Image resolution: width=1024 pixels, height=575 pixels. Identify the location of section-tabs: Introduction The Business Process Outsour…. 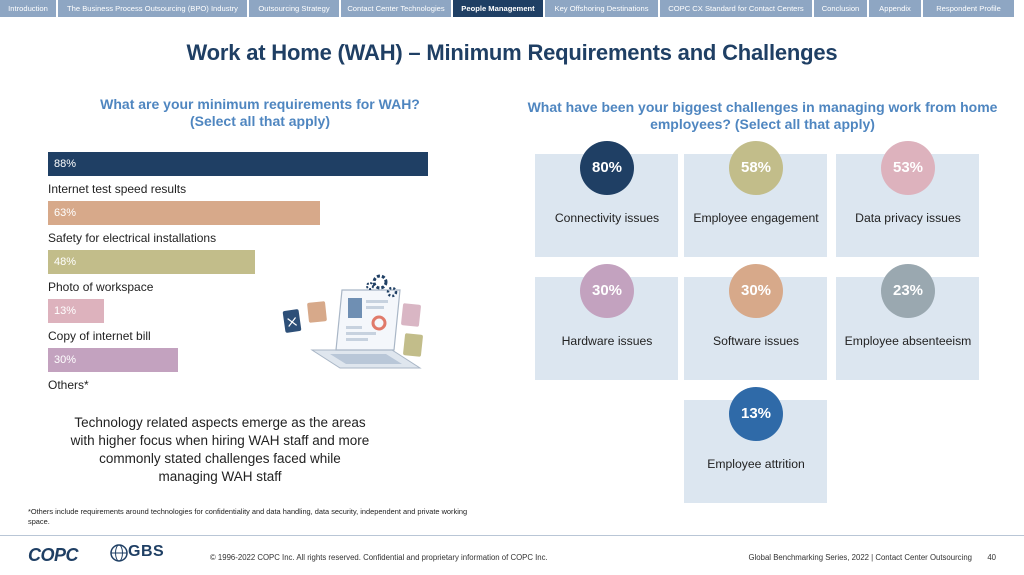
(512, 8).